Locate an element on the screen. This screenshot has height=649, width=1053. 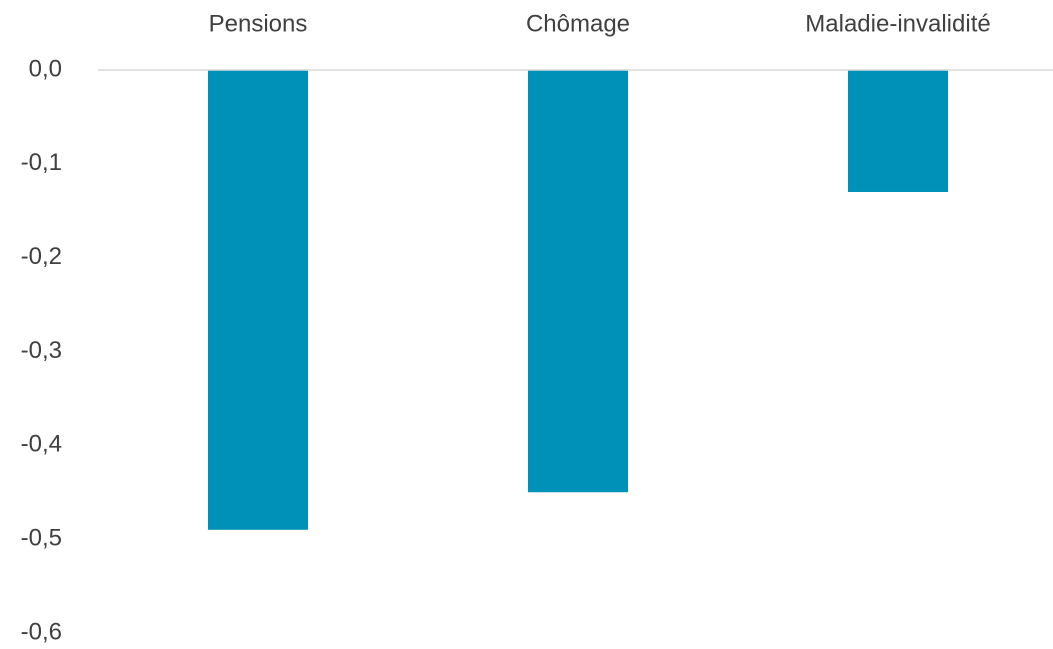
y-tick-label: -0,1 is located at coordinates (41, 162).